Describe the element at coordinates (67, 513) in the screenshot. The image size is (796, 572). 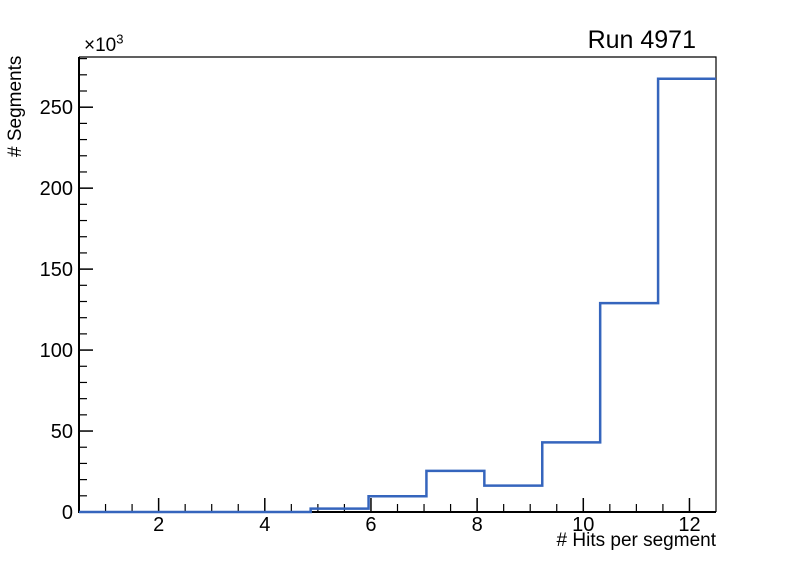
I see `y-tick-label: 0` at that location.